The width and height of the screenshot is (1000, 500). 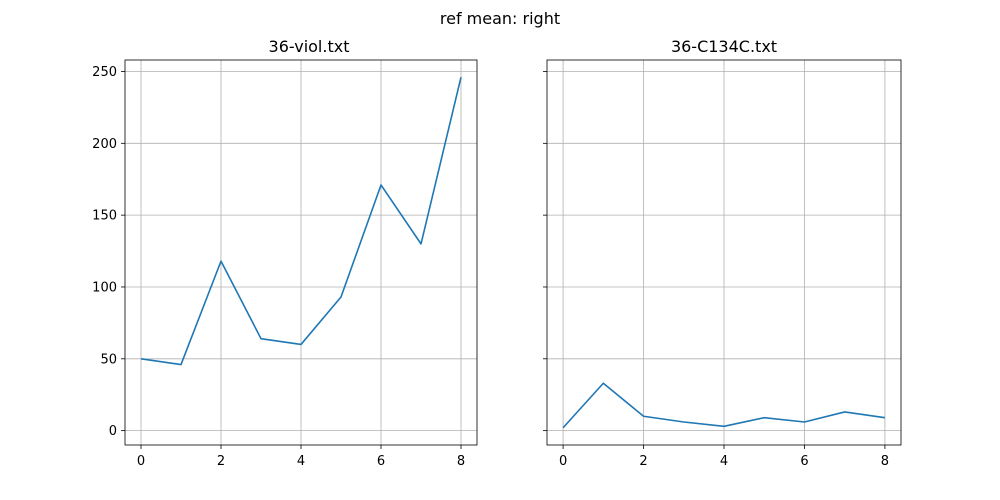 I want to click on subplot-title: 36-C134C.txt, so click(x=724, y=46).